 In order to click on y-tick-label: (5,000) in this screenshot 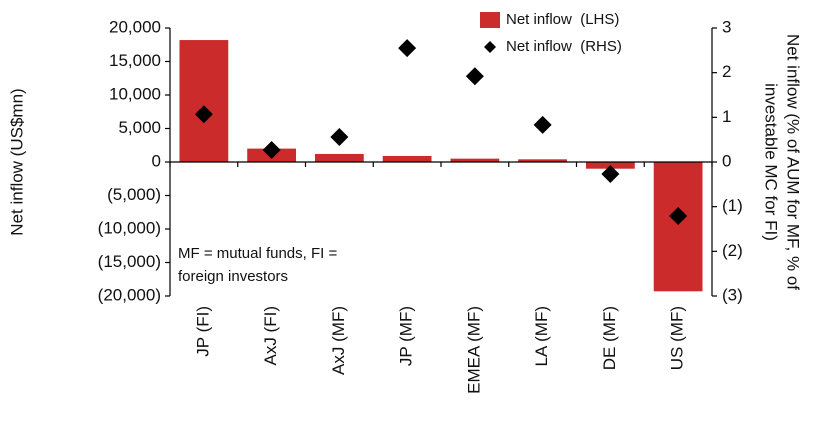, I will do `click(134, 194)`.